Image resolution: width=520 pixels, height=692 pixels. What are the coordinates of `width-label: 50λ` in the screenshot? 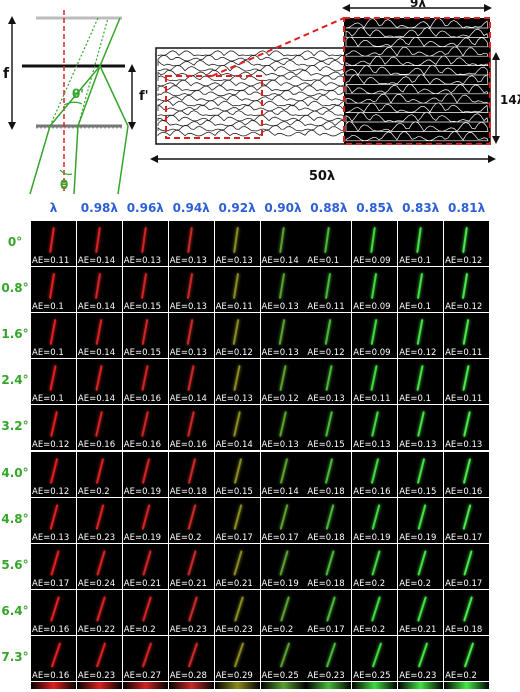 It's located at (322, 176).